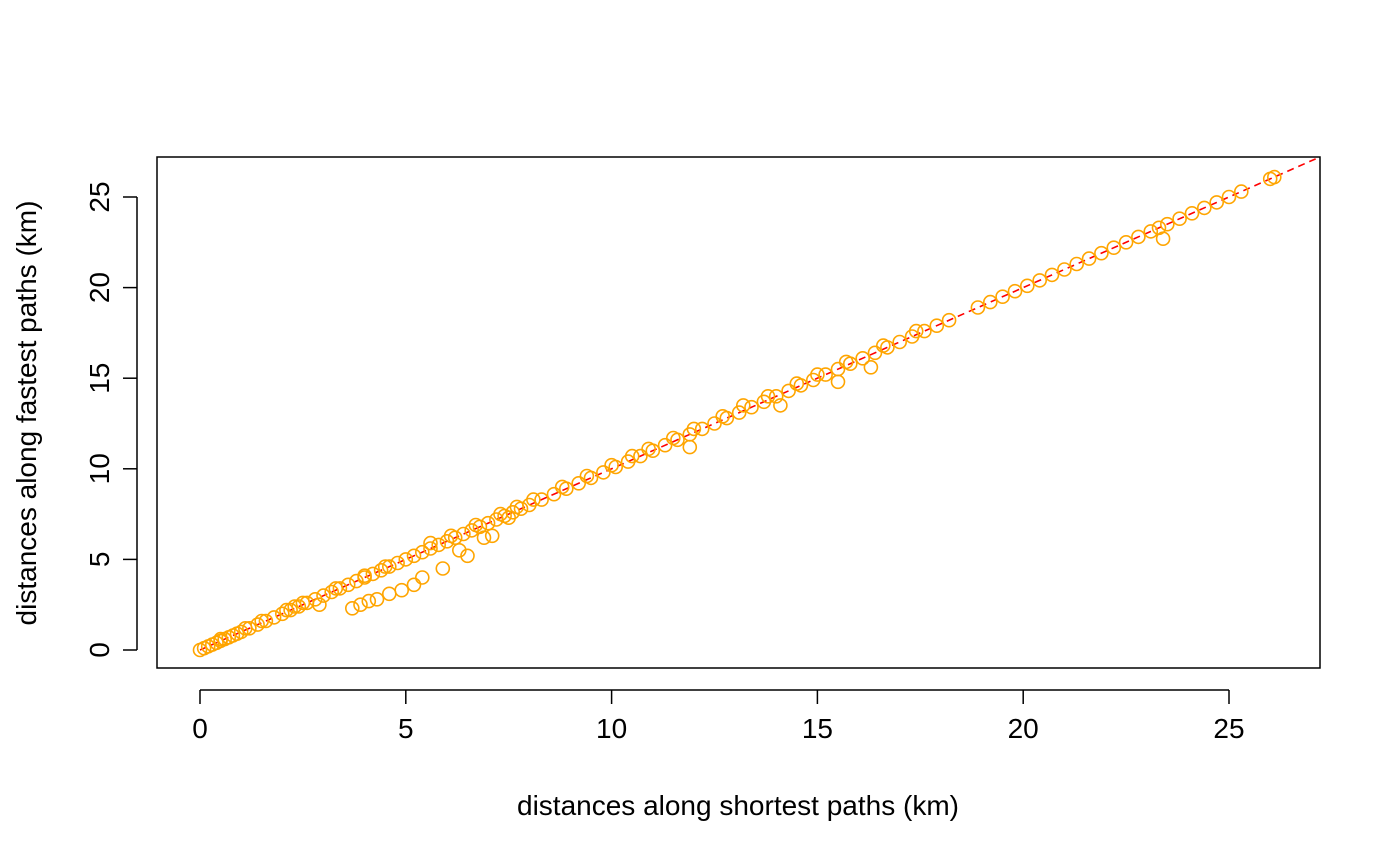 The height and width of the screenshot is (865, 1400). What do you see at coordinates (99, 196) in the screenshot?
I see `y-tick-label: 25` at bounding box center [99, 196].